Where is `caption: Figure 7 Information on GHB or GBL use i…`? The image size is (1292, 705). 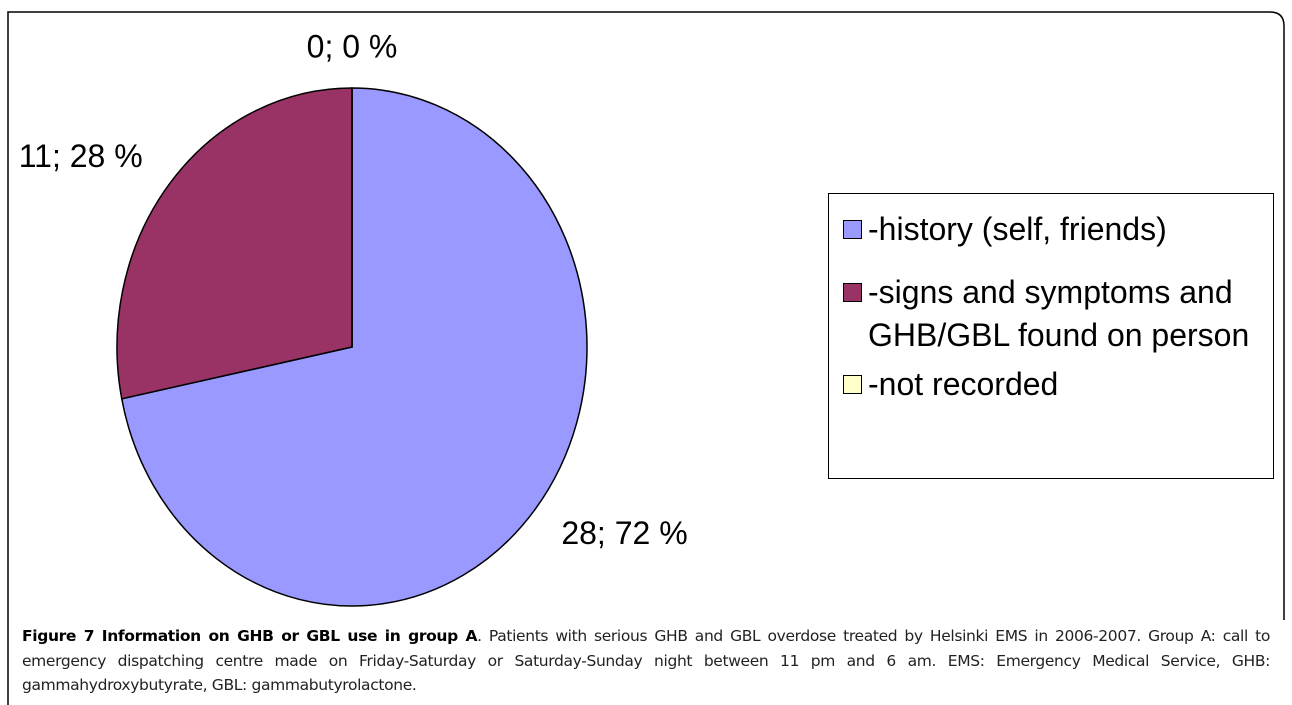 caption: Figure 7 Information on GHB or GBL use i… is located at coordinates (646, 661).